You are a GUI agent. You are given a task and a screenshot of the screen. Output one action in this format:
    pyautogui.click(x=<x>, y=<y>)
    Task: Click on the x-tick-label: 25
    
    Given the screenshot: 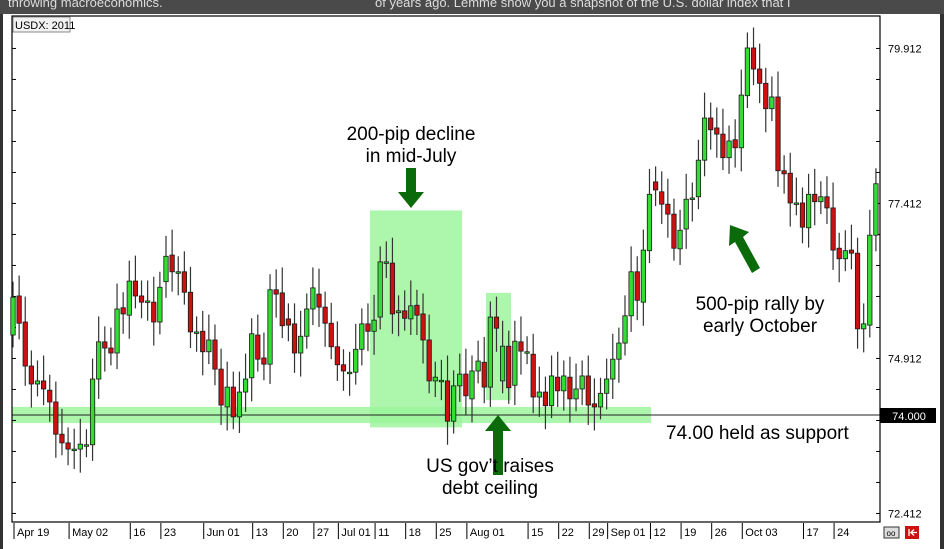 What is the action you would take?
    pyautogui.click(x=445, y=533)
    